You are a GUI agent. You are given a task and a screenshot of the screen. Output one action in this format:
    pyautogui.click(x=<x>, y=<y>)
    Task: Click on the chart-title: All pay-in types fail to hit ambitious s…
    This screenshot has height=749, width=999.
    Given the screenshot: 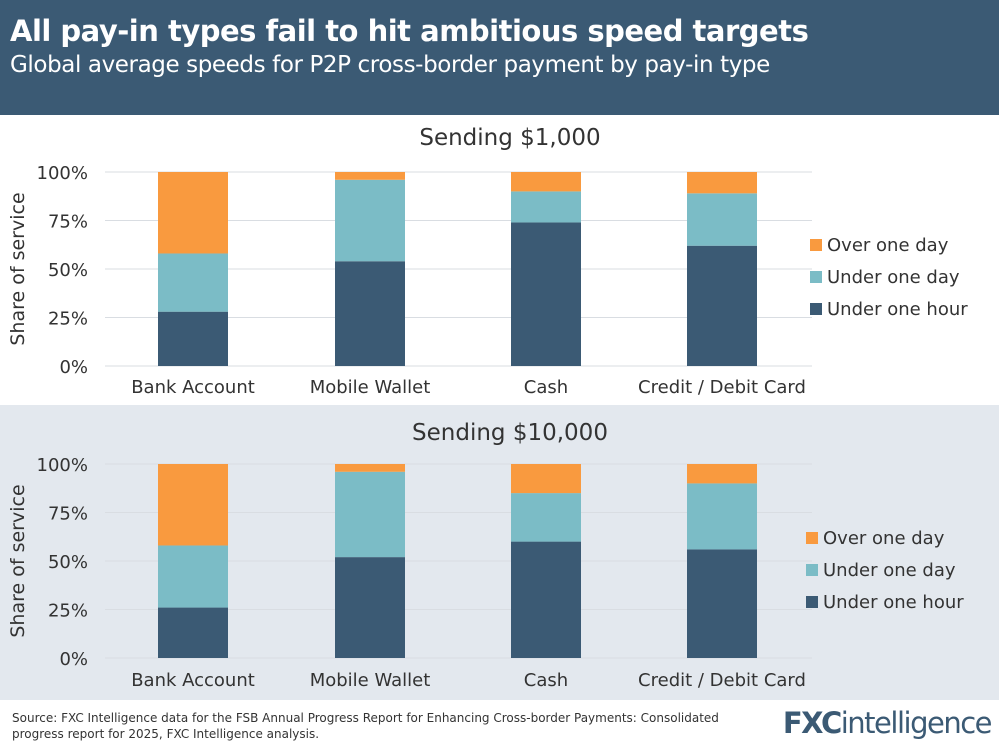 What is the action you would take?
    pyautogui.click(x=409, y=31)
    